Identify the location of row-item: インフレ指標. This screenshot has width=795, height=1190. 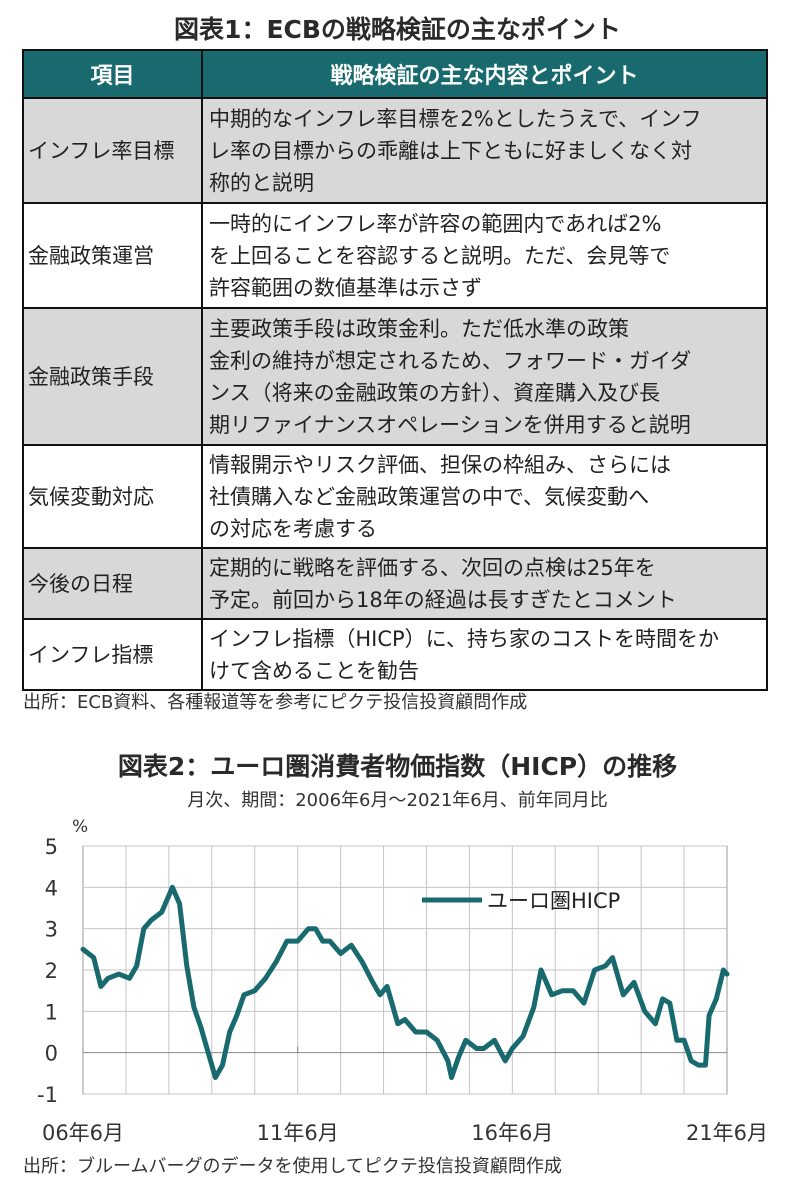
(112, 654).